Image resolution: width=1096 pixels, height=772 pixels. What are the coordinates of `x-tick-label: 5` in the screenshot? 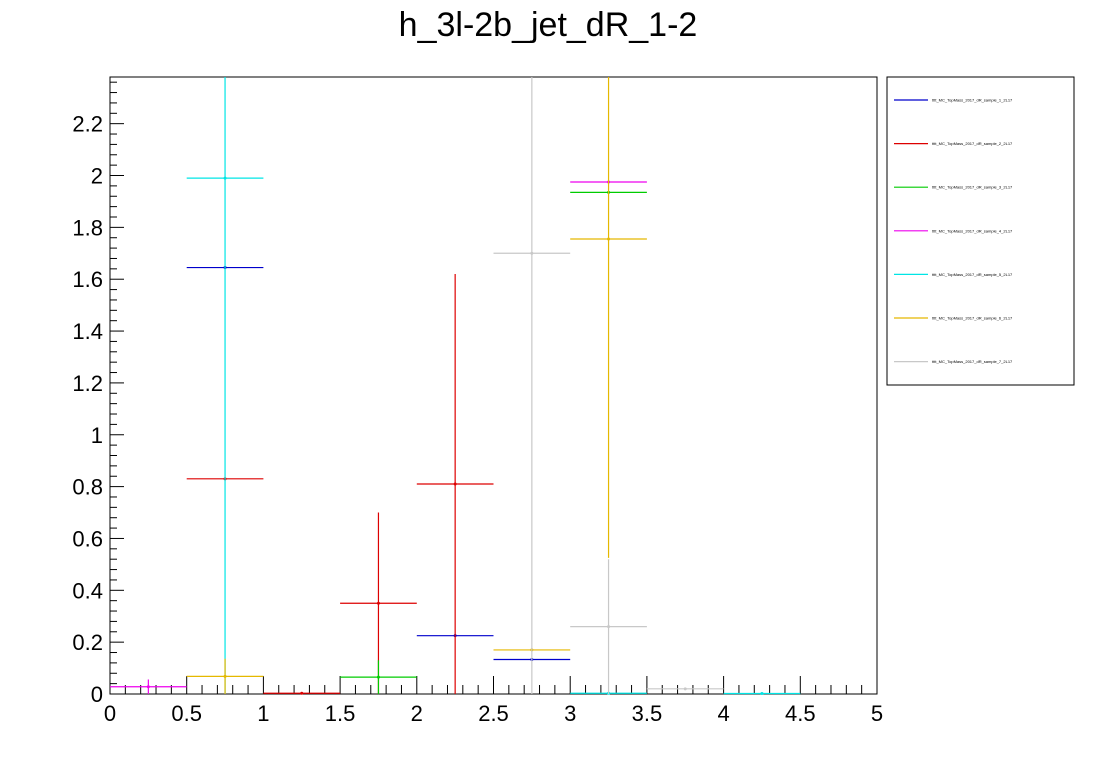 It's located at (877, 713).